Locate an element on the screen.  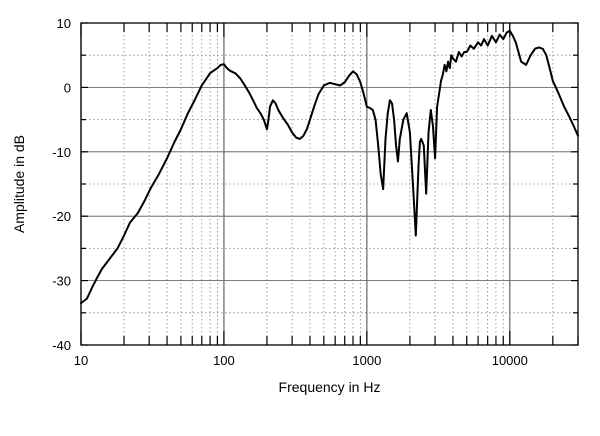
y-tick-label: 0 is located at coordinates (67, 87).